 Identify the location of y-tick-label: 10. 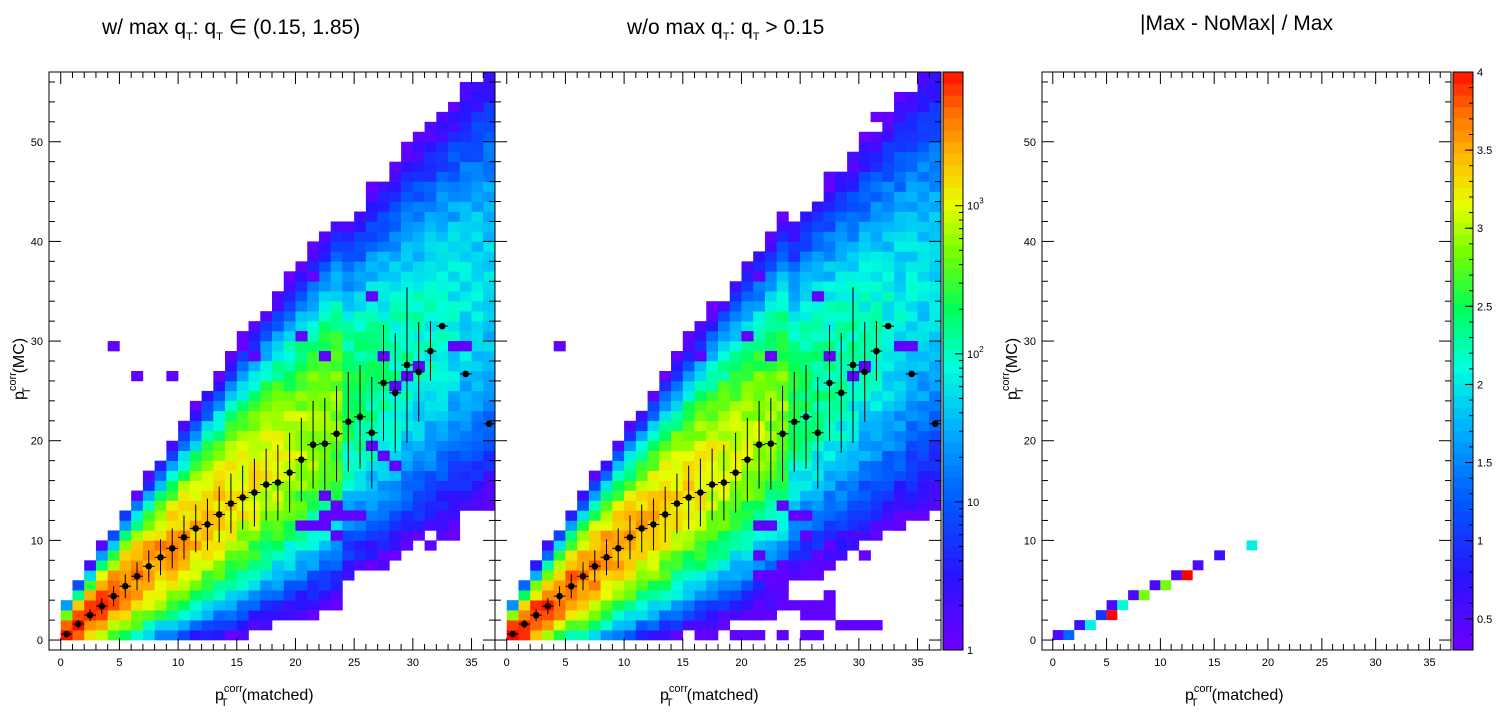
(37, 541).